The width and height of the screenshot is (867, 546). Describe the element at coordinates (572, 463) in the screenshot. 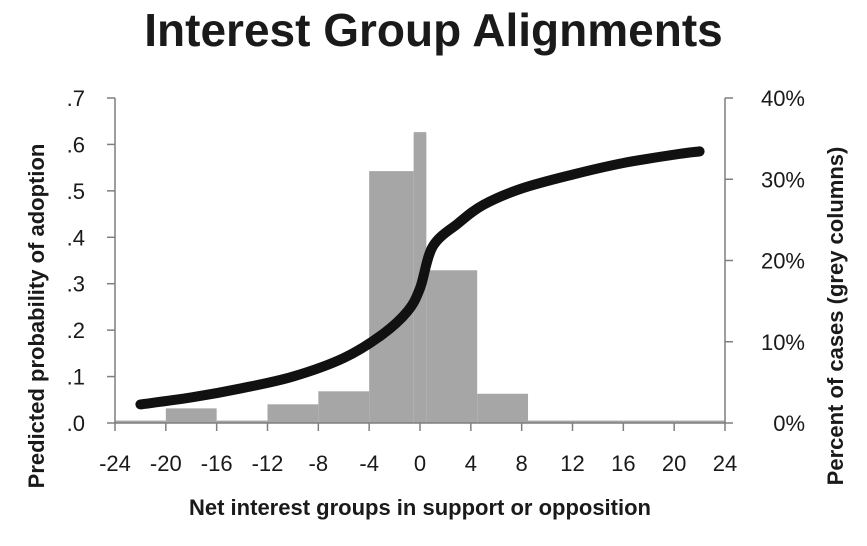

I see `x-tick-label: 12` at that location.